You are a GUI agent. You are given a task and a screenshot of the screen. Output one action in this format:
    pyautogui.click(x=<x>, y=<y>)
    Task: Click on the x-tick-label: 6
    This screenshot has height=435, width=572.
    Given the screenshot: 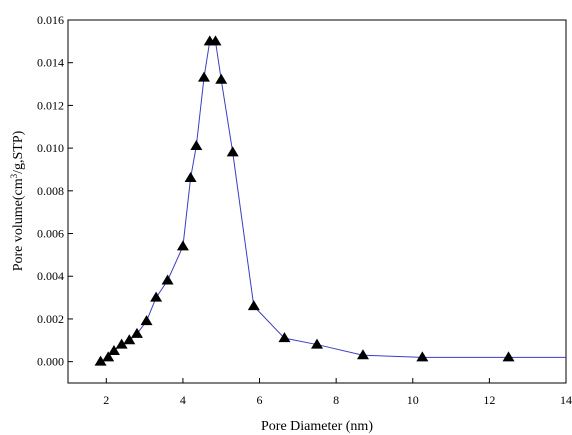 What is the action you would take?
    pyautogui.click(x=260, y=400)
    